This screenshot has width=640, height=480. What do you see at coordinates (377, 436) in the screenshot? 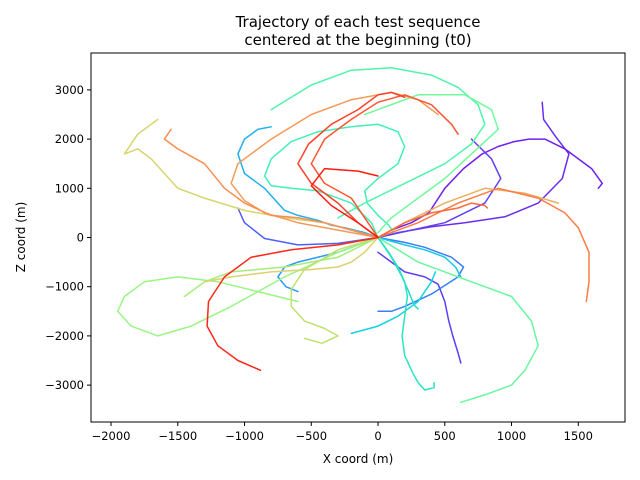
I see `x-tick-label: 0` at bounding box center [377, 436].